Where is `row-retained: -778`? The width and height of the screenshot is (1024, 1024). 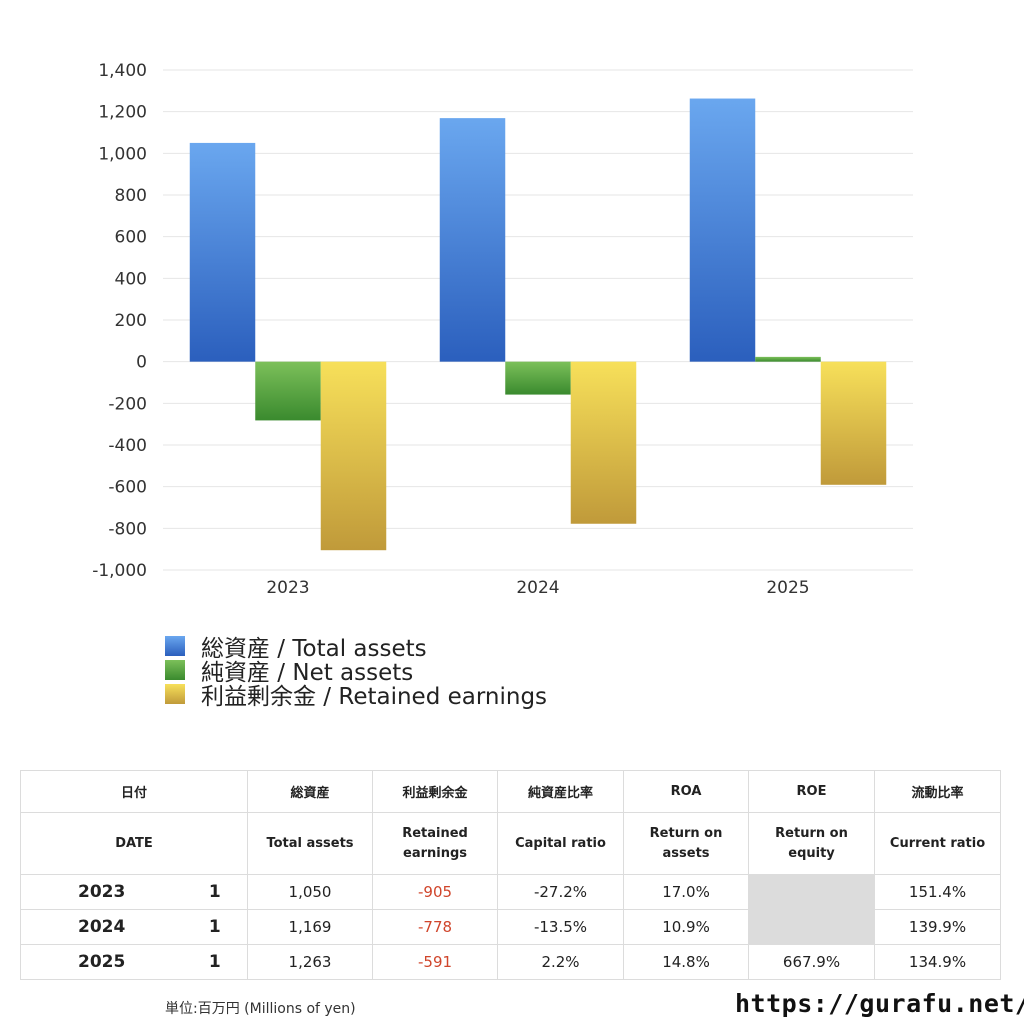 row-retained: -778 is located at coordinates (435, 927).